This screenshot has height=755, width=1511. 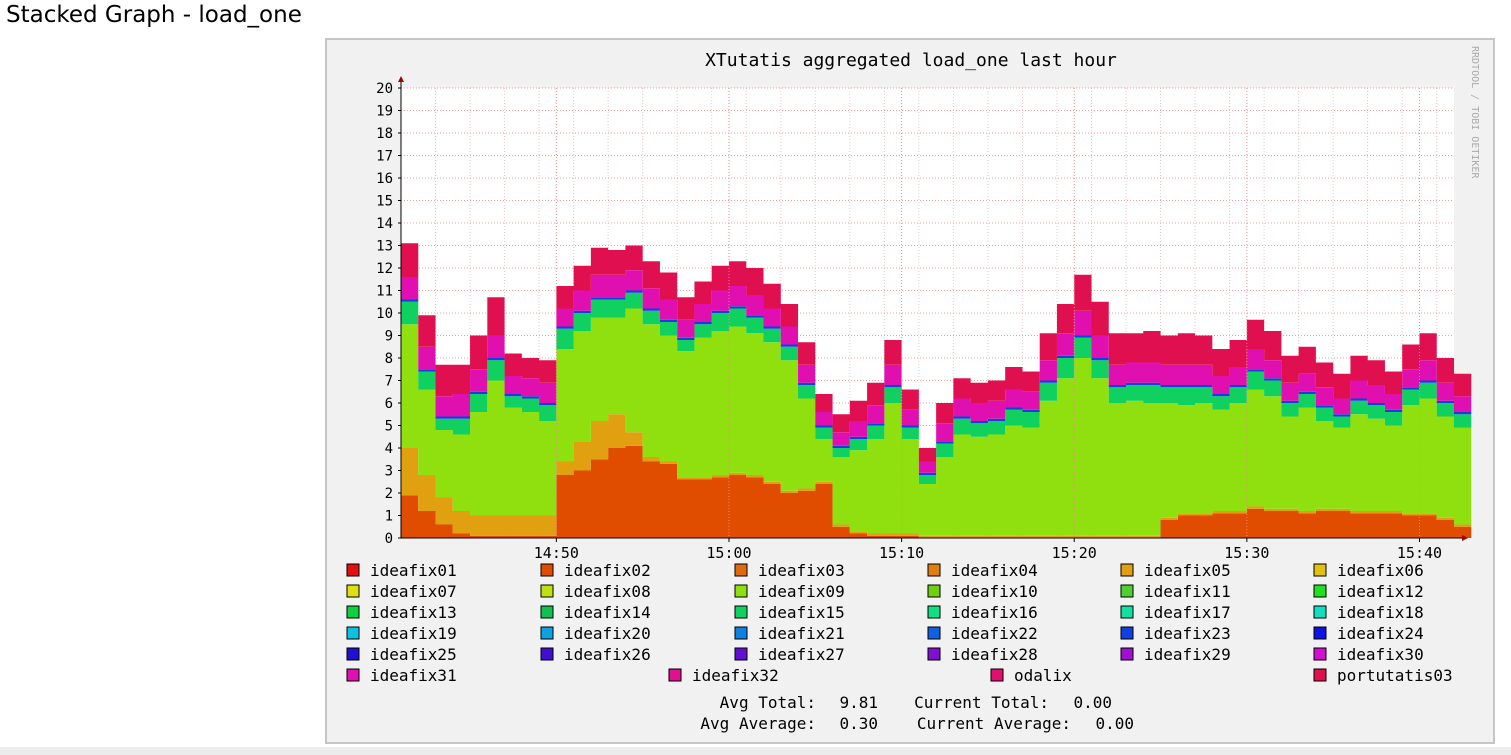 I want to click on legend-label-ideafix30: ideafix30, so click(x=1380, y=654).